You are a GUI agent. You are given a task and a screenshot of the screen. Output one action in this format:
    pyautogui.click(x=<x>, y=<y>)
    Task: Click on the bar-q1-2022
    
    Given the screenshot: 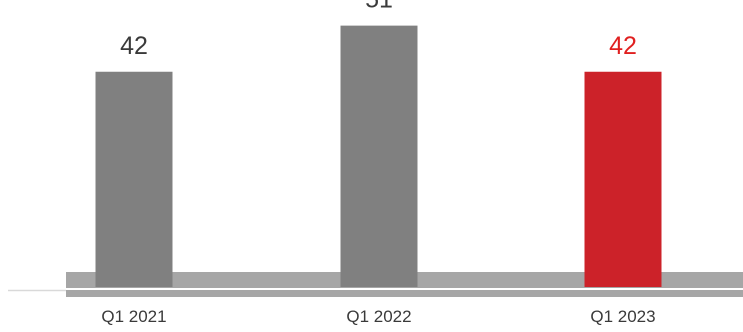 What is the action you would take?
    pyautogui.click(x=379, y=156)
    